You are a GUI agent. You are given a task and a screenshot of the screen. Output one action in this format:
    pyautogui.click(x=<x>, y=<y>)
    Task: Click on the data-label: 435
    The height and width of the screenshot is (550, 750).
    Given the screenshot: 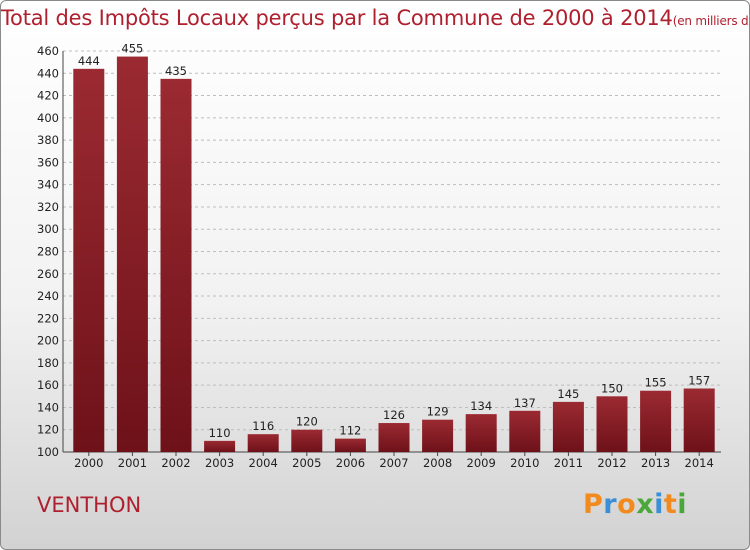 What is the action you would take?
    pyautogui.click(x=176, y=71)
    